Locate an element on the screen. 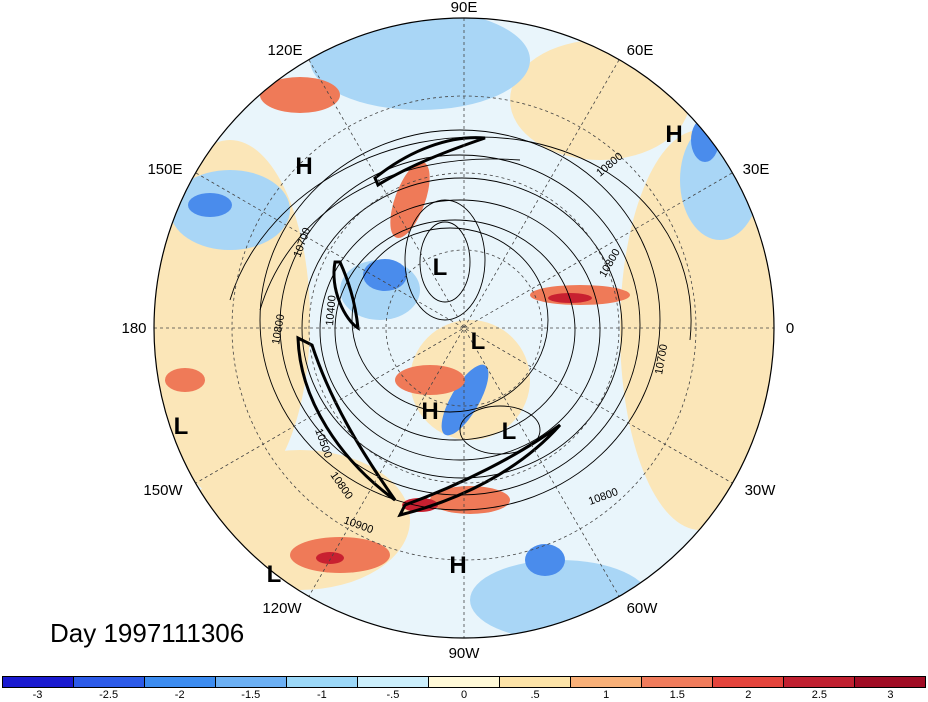 This screenshot has width=928, height=702. lon-label-90w: 90W is located at coordinates (465, 653).